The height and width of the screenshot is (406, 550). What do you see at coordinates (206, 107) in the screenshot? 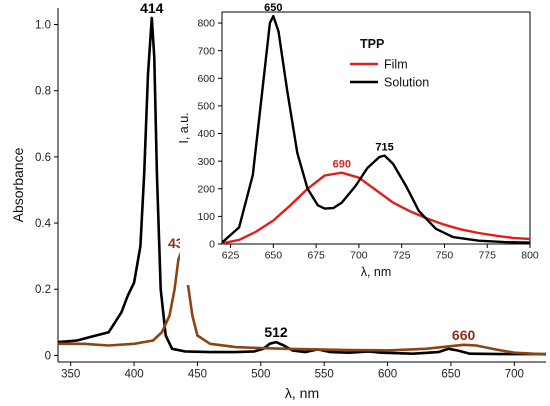
I see `inset-y-tick-label: 500` at bounding box center [206, 107].